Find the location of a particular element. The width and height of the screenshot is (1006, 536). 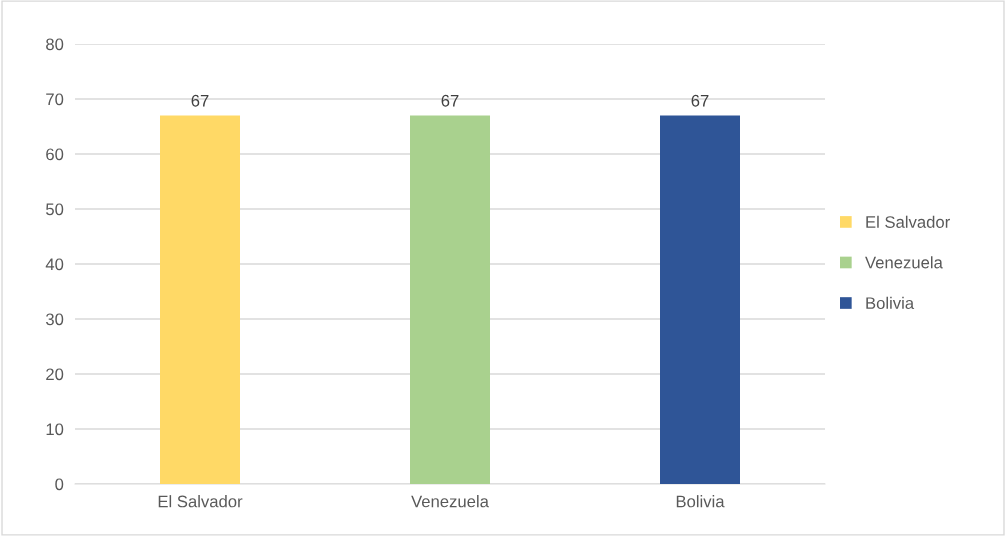

y-tick-label: 60 is located at coordinates (55, 154).